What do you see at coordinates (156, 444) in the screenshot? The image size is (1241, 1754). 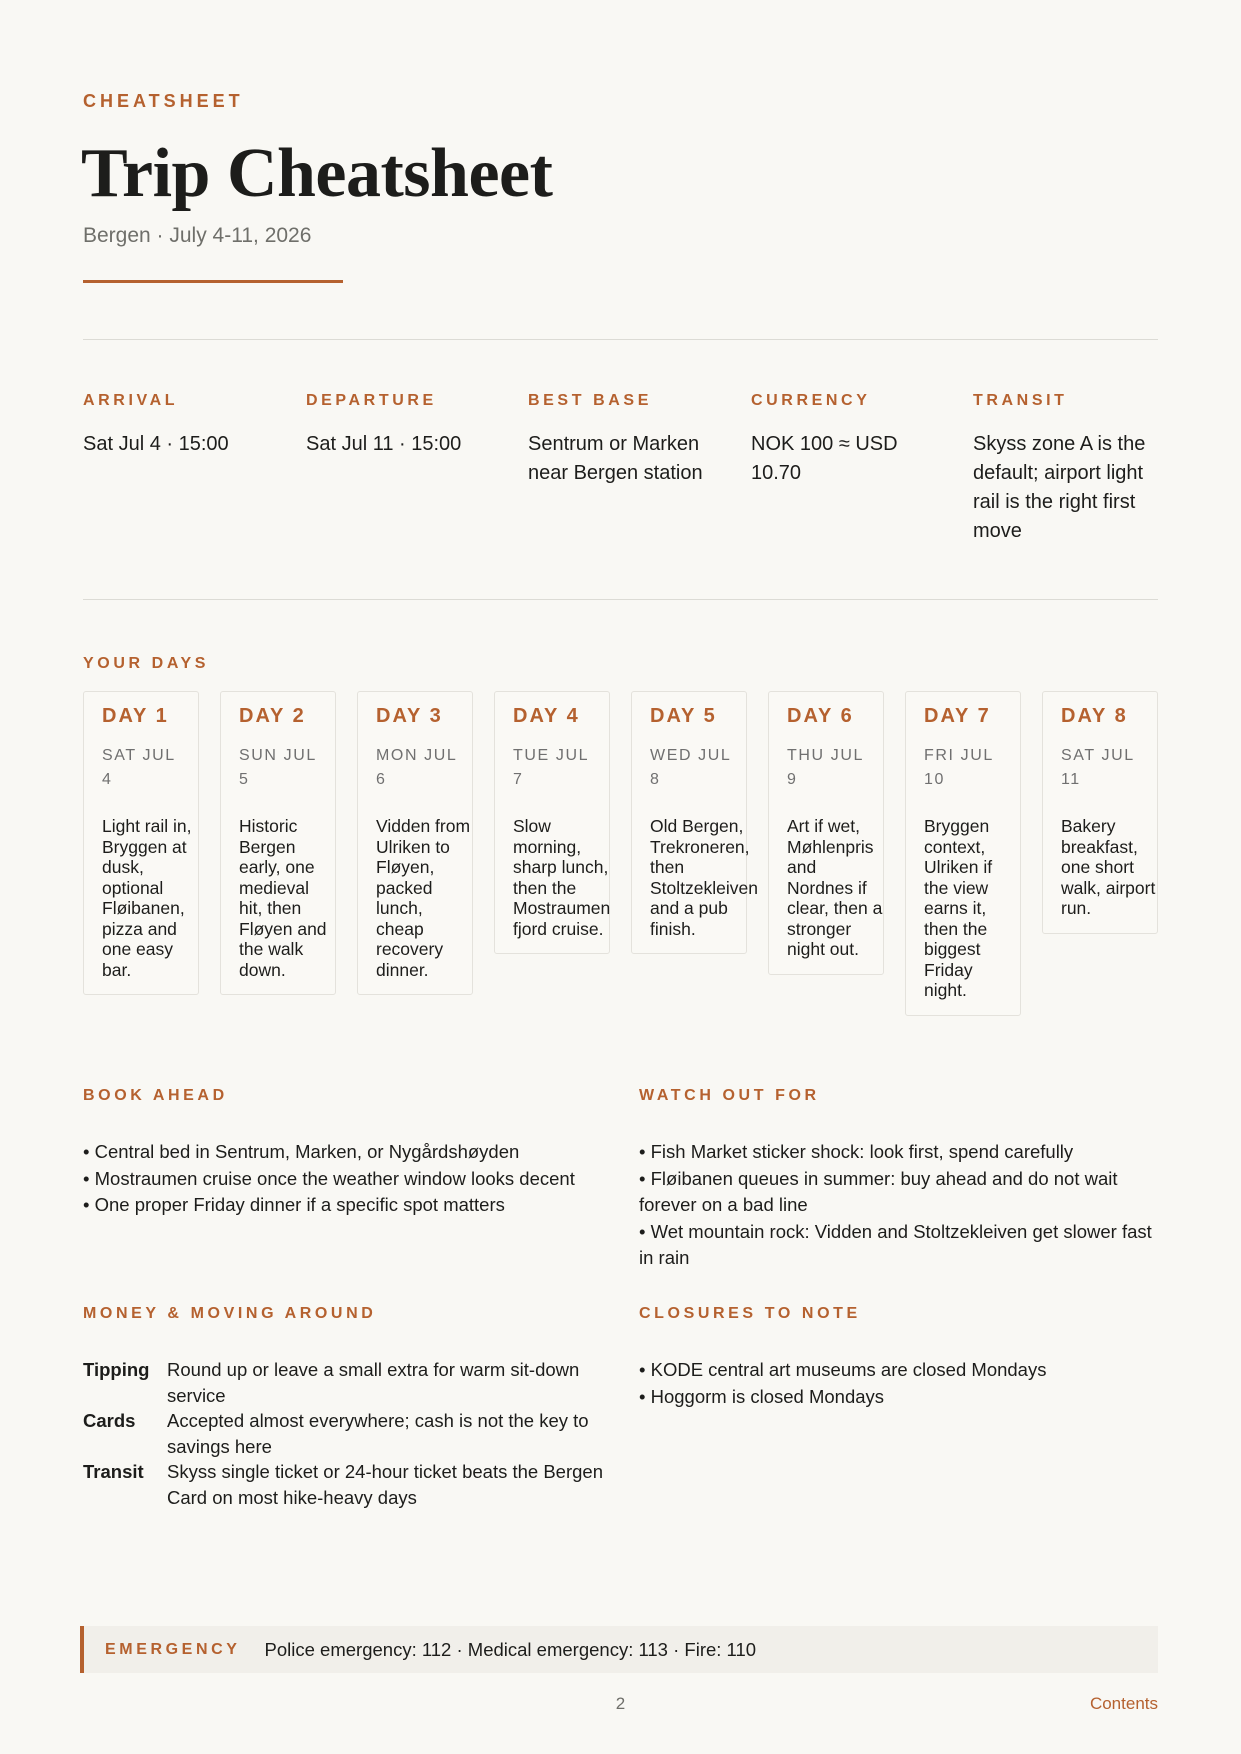 I see `info-value: Sat Jul 4 · 15:00` at bounding box center [156, 444].